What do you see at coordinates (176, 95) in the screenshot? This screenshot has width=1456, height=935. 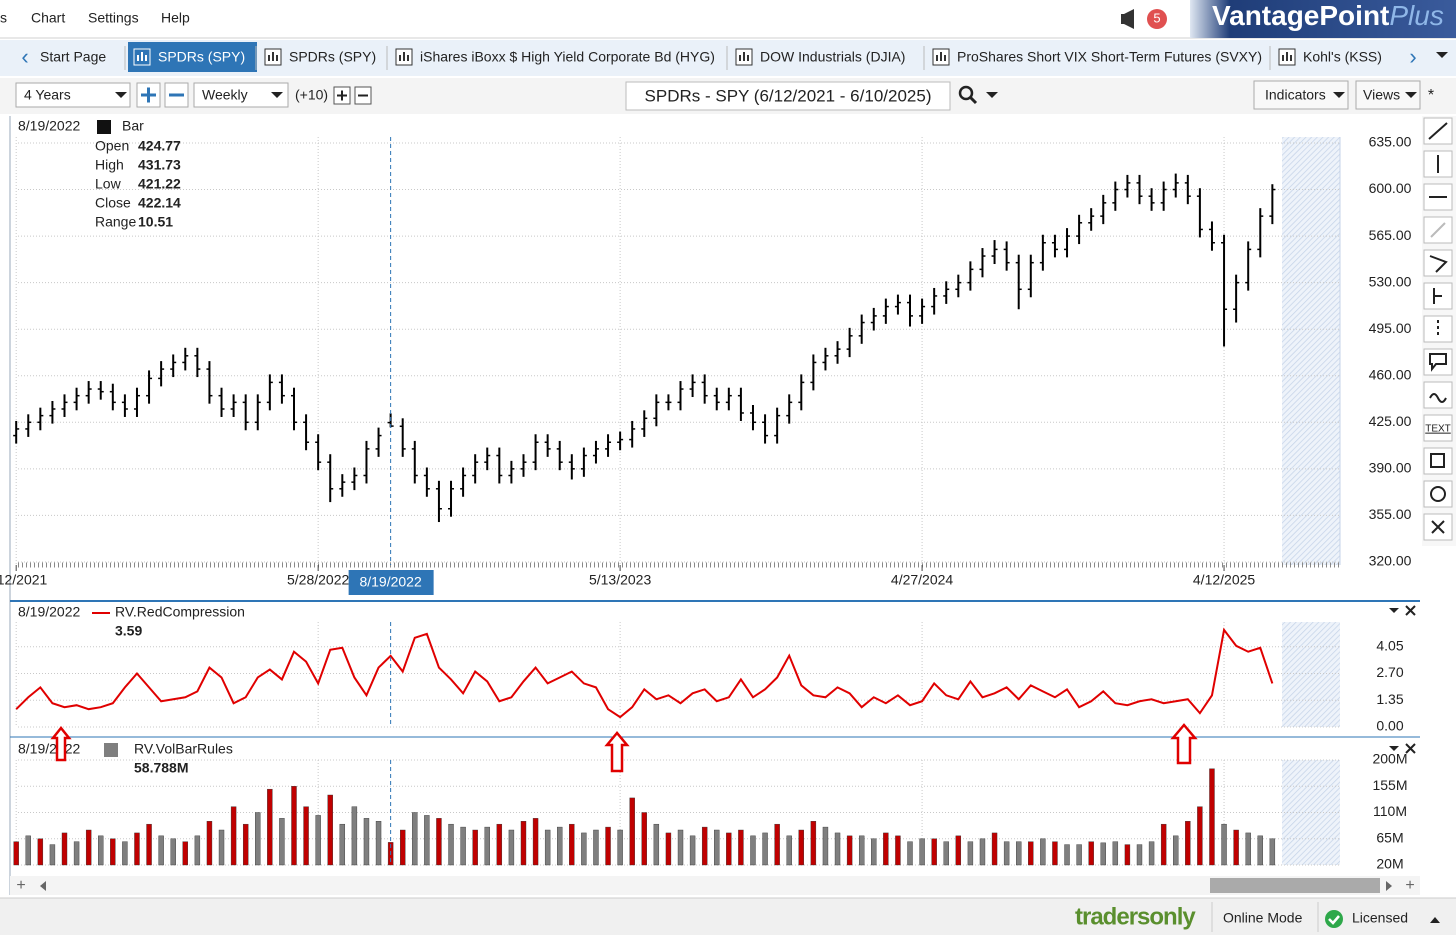 I see `zoom-out` at bounding box center [176, 95].